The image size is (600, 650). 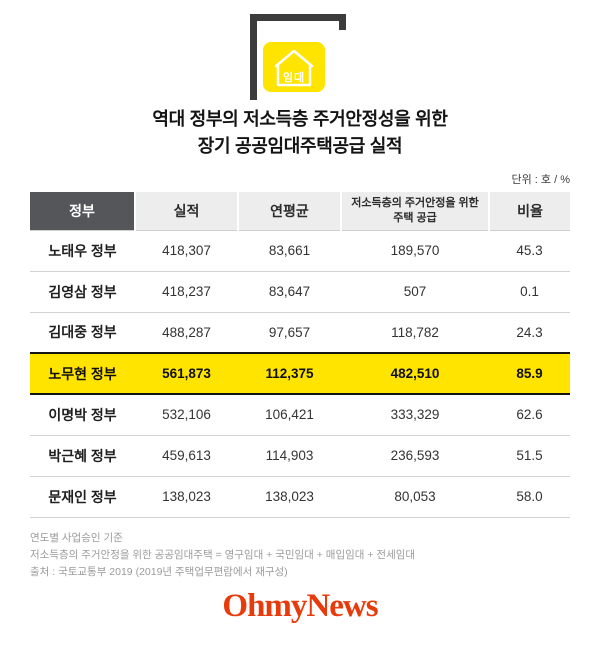 I want to click on cell-supply: 189,570, so click(x=415, y=251).